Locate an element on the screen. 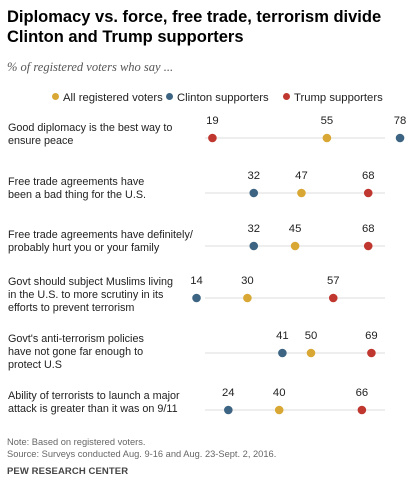 This screenshot has width=420, height=500. row-label-line: protect U.S is located at coordinates (35, 365).